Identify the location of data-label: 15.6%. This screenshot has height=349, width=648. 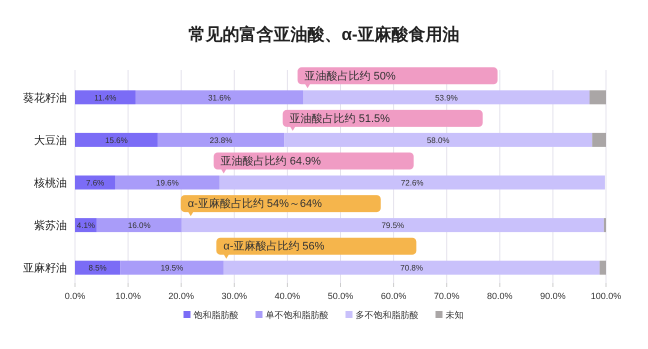
(116, 140).